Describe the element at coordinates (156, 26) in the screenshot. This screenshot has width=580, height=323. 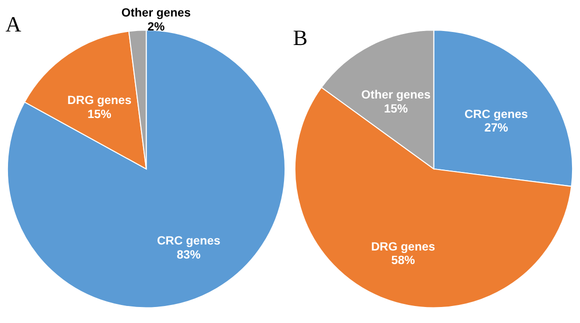
I see `data-label: 2%` at that location.